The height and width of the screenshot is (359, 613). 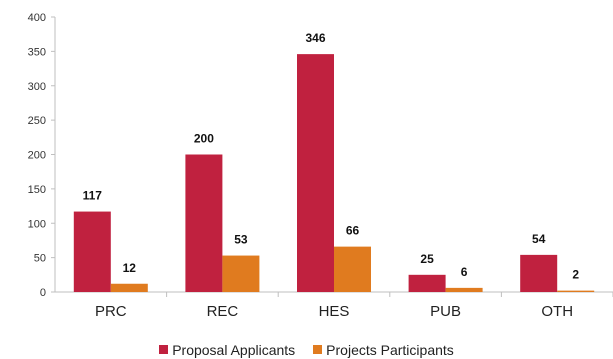 I want to click on data-label-series-0-prc: 117, so click(x=93, y=196).